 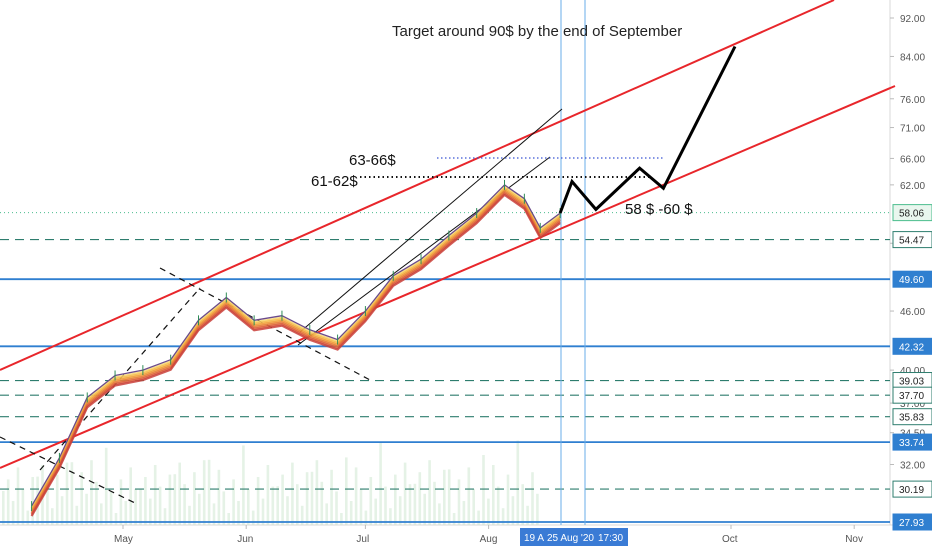 I want to click on y-tick-label: 66.00, so click(x=912, y=159).